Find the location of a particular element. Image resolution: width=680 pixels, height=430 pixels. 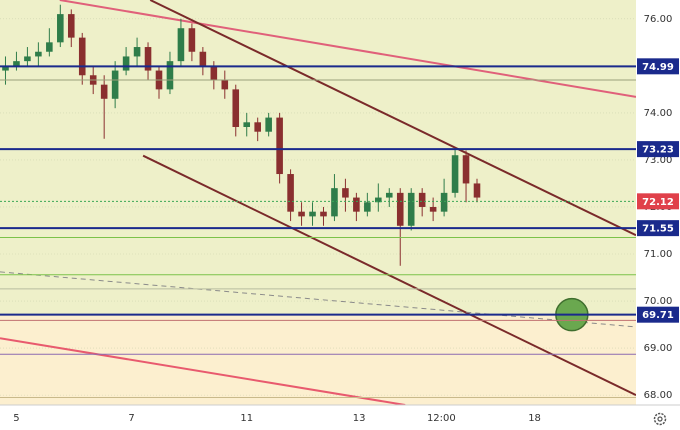

y-tick-label: 76.00 is located at coordinates (658, 19).